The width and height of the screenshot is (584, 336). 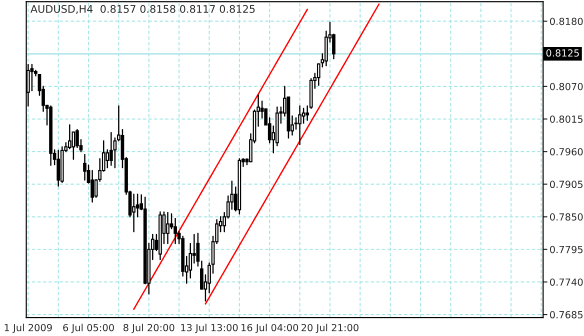 I want to click on x-tick-label: 13 Jul 13:00, so click(x=209, y=329).